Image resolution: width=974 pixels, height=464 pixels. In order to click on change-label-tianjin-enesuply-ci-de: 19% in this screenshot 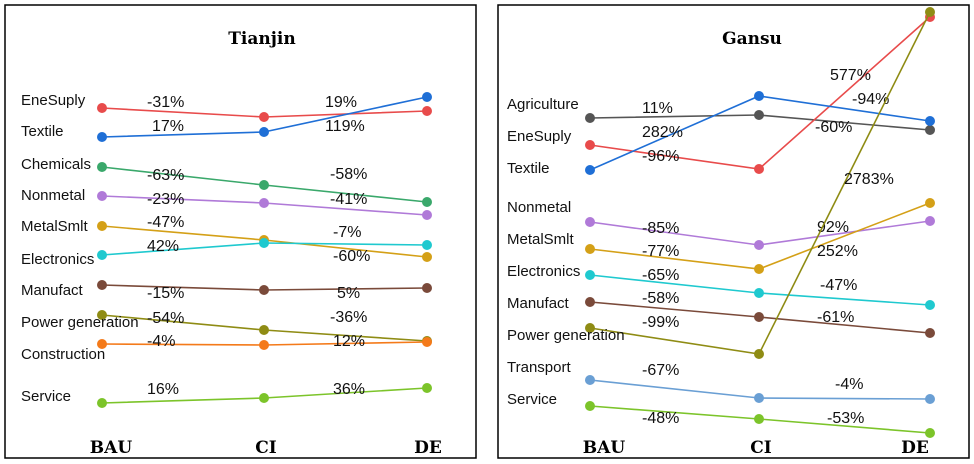, I will do `click(341, 102)`.